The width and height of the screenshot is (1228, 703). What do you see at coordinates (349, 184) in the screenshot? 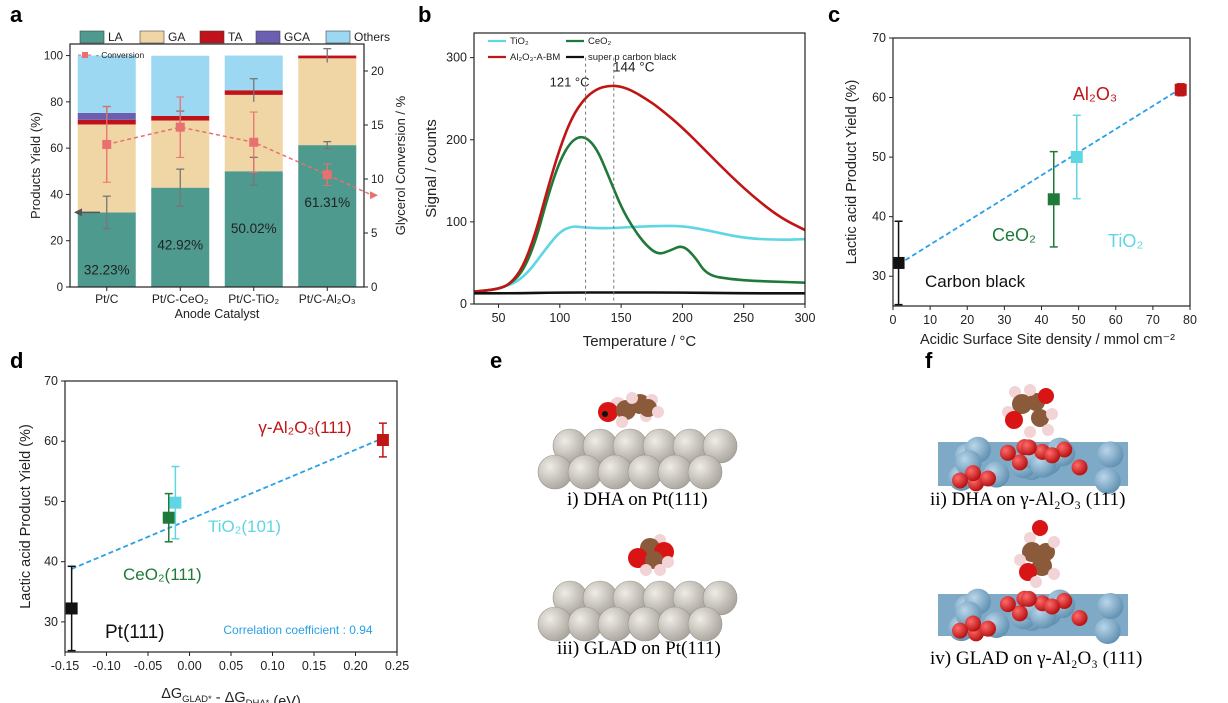
I see `conversion-arrow-line` at bounding box center [349, 184].